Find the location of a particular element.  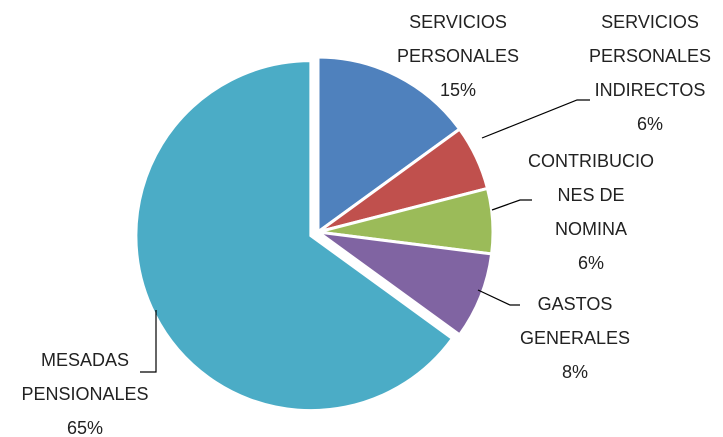

slice-label: SERVICIOS PERSONALES 15% is located at coordinates (458, 56).